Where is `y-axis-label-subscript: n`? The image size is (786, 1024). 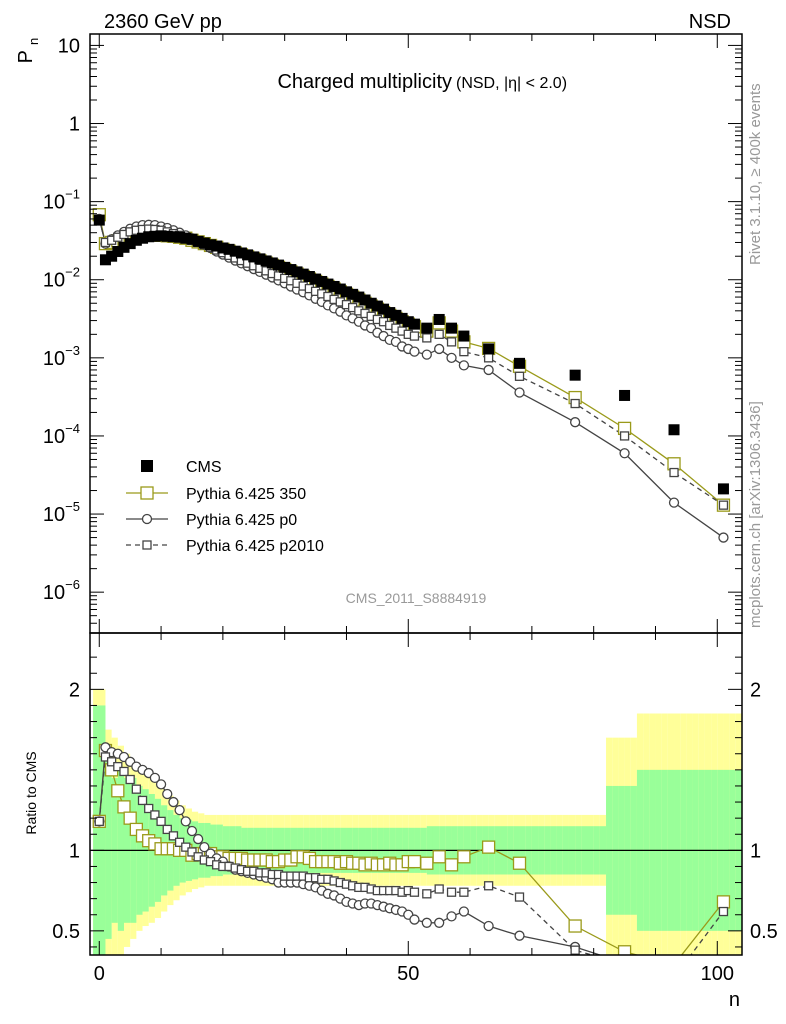 y-axis-label-subscript: n is located at coordinates (33, 41).